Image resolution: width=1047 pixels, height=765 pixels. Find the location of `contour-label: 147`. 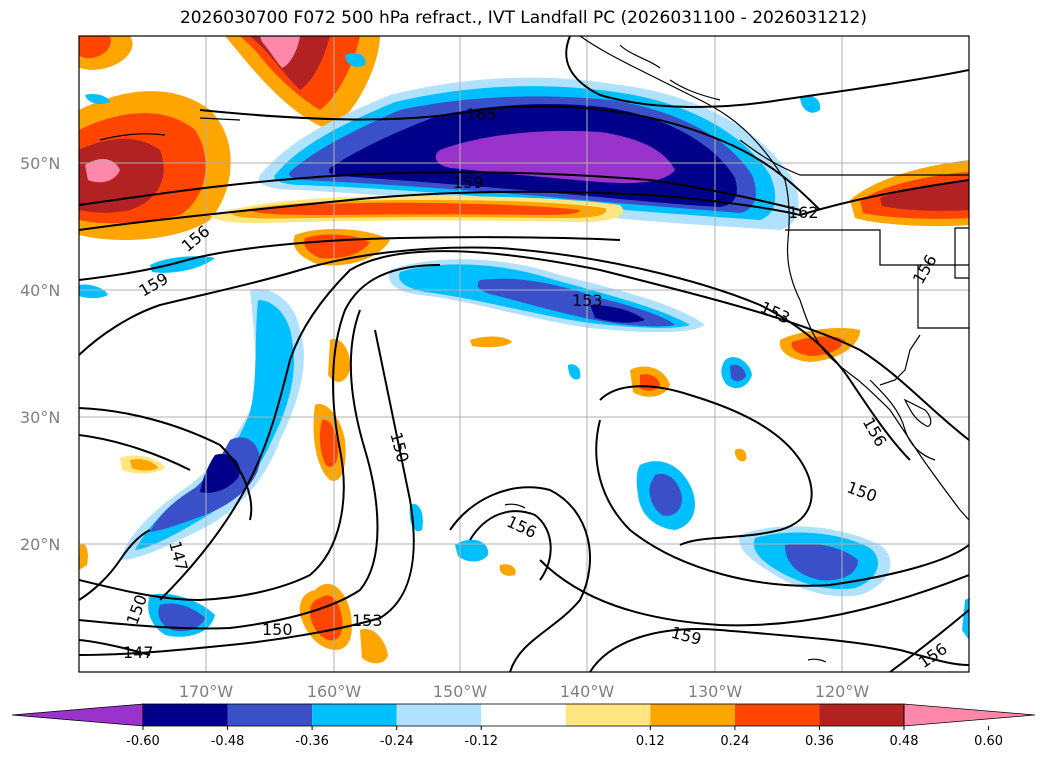

contour-label: 147 is located at coordinates (138, 652).